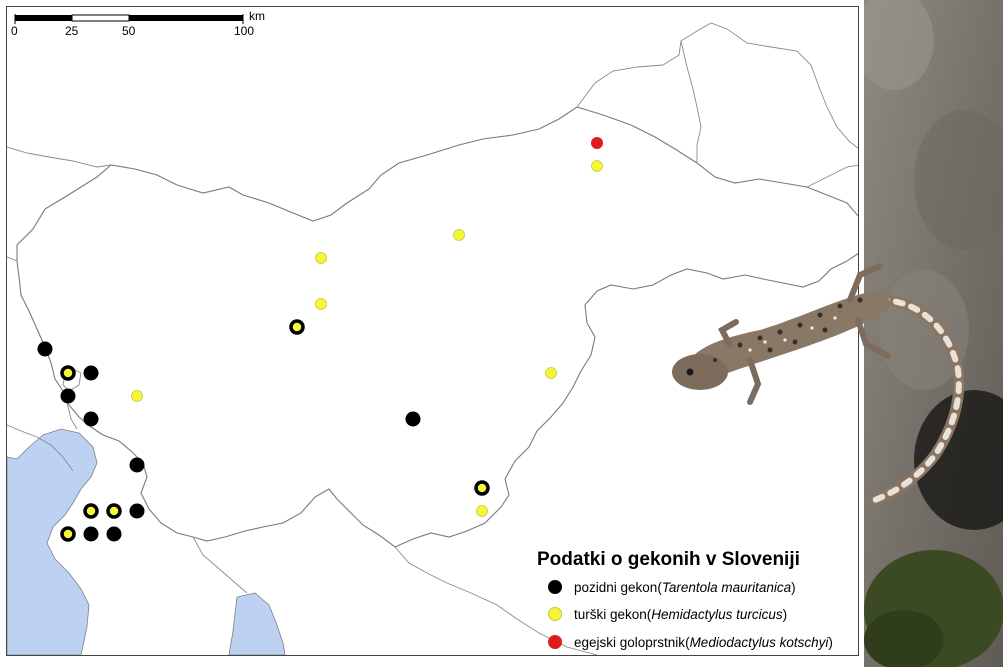 The image size is (1003, 667). Describe the element at coordinates (14, 31) in the screenshot. I see `scale-tick-0: 0` at that location.